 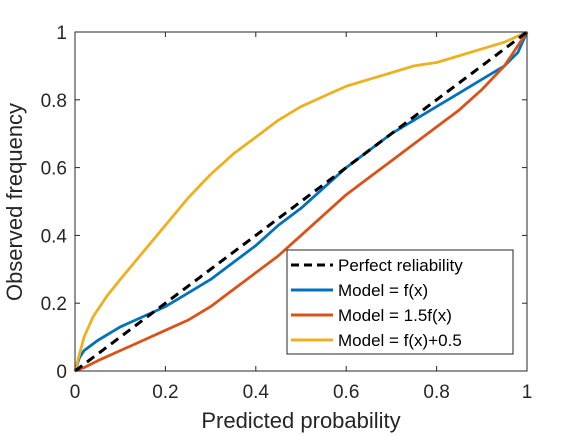 What do you see at coordinates (400, 340) in the screenshot?
I see `legend-label-model-fx-plus-half: Model = f(x)+0.5` at bounding box center [400, 340].